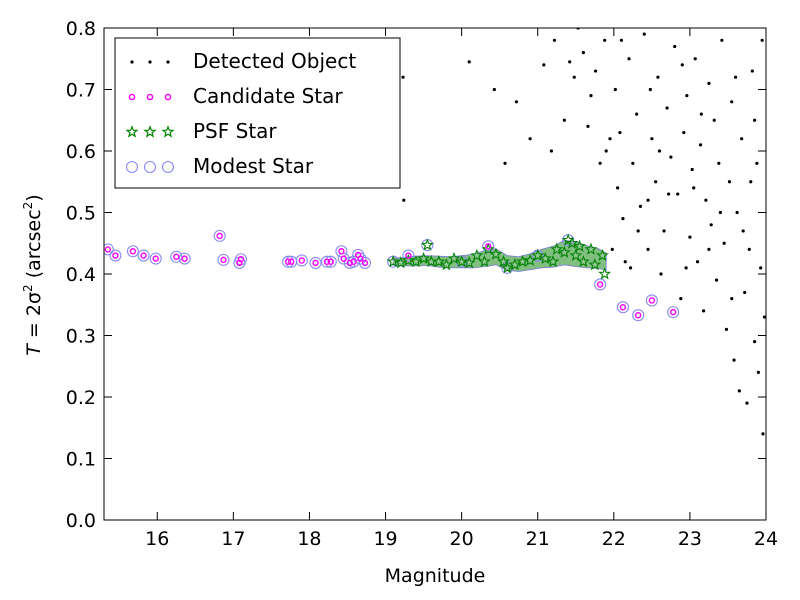 This screenshot has height=600, width=800. I want to click on legend-label-candidate-star: Candidate Star, so click(268, 96).